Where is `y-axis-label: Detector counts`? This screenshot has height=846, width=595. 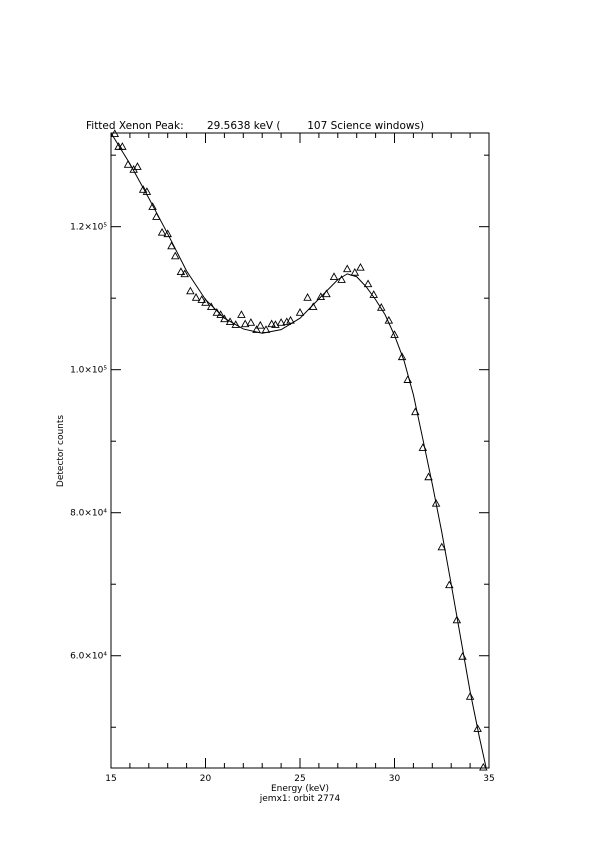 y-axis-label: Detector counts is located at coordinates (61, 451).